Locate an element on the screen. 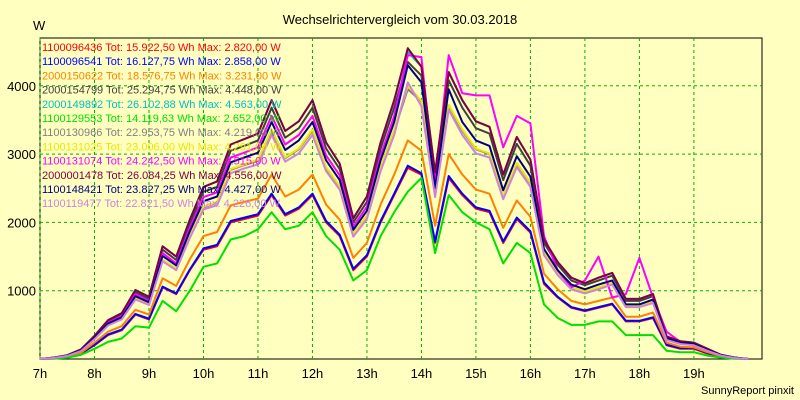 The height and width of the screenshot is (400, 800). y-tick-label: 3000 is located at coordinates (21, 154).